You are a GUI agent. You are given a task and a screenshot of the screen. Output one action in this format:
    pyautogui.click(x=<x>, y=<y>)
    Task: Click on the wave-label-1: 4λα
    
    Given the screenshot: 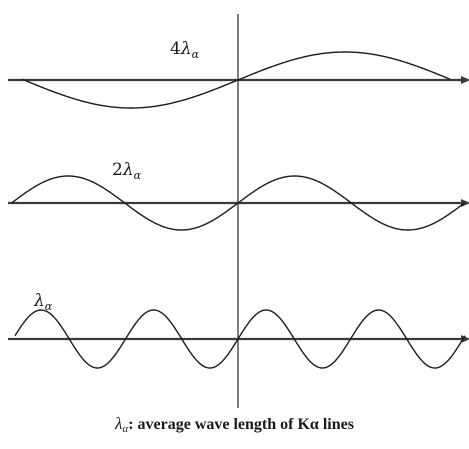 What is the action you would take?
    pyautogui.click(x=185, y=50)
    